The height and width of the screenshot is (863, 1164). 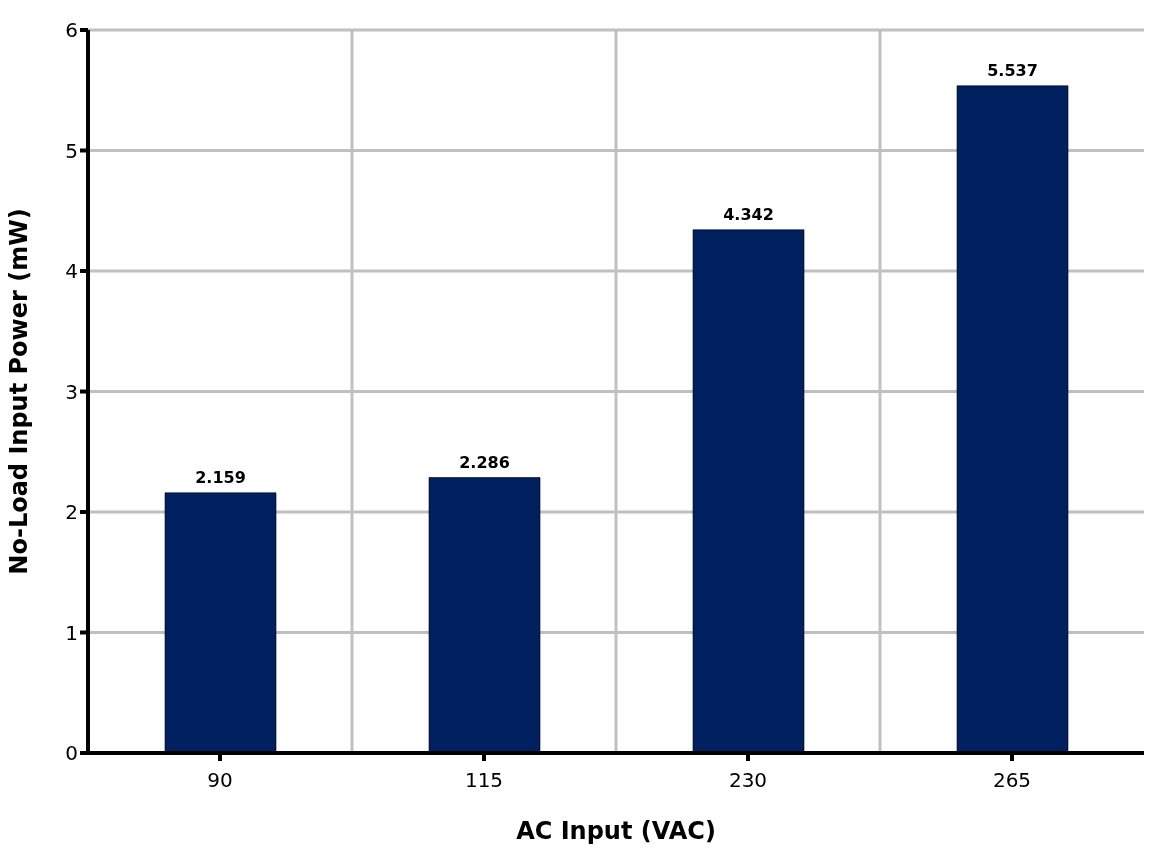 What do you see at coordinates (71, 30) in the screenshot?
I see `y-tick-label: 6` at bounding box center [71, 30].